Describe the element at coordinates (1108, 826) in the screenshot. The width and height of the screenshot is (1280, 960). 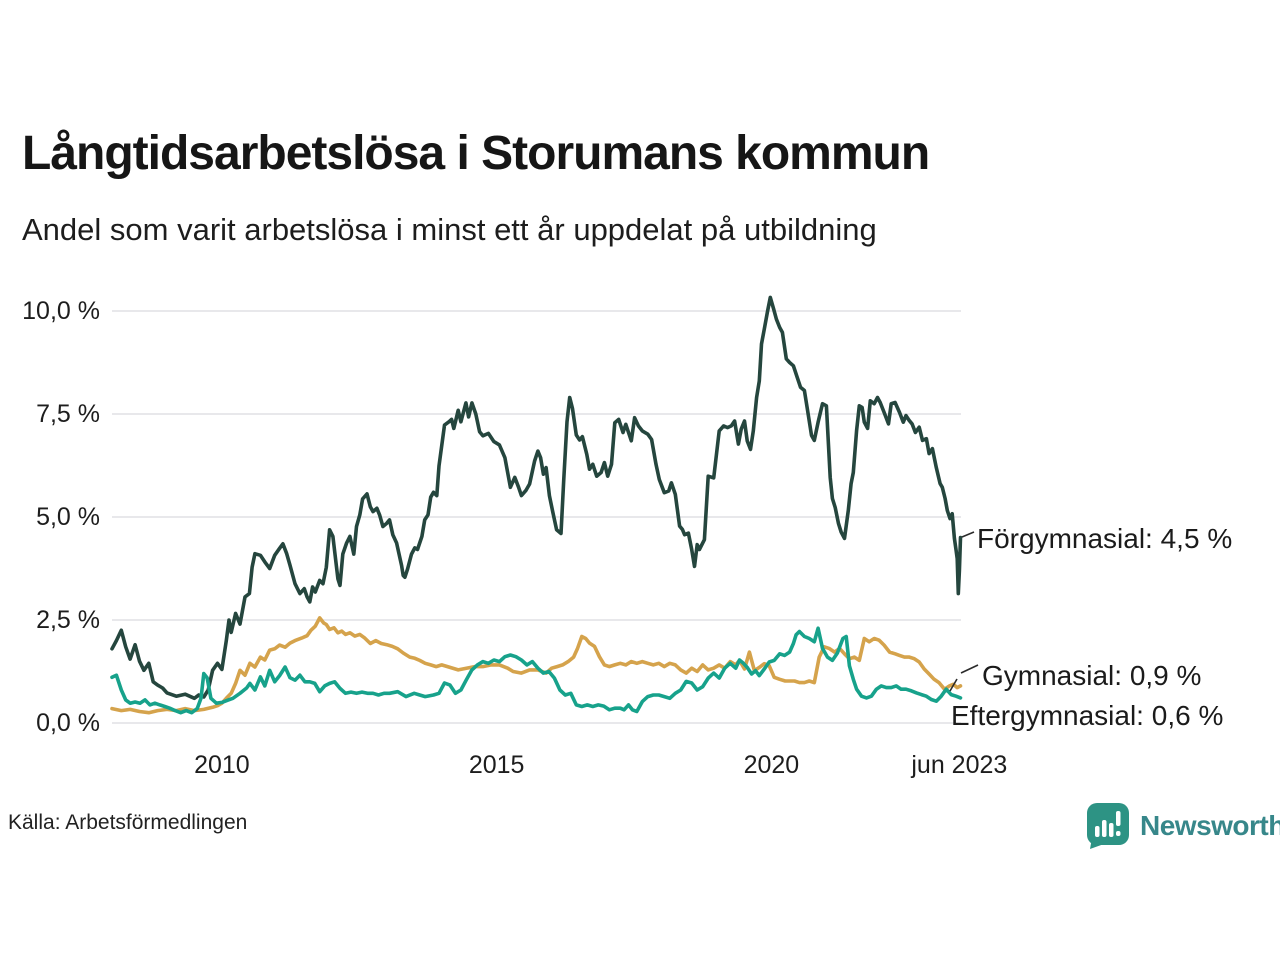
I see `newsworthy-logo-icon` at that location.